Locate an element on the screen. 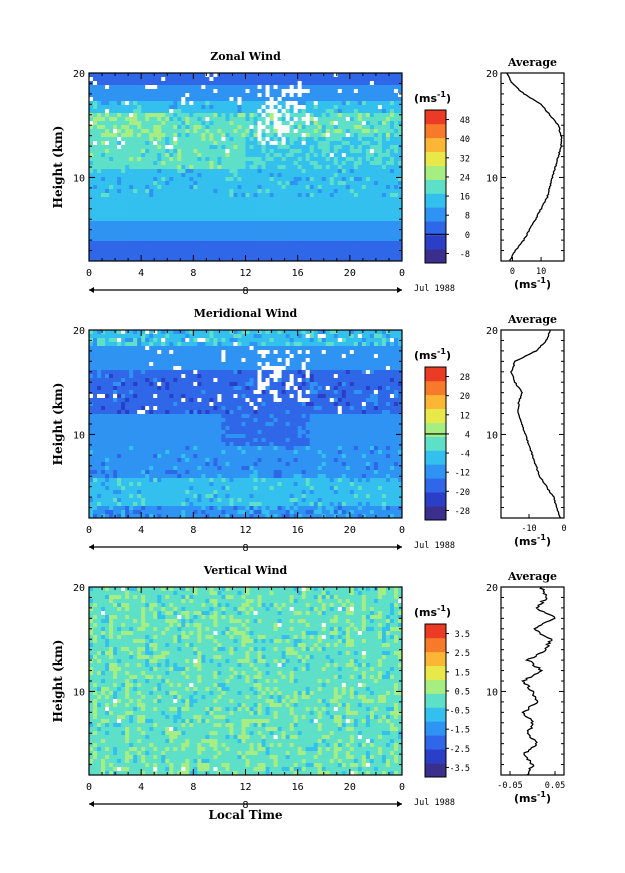  x-tick-label: 12 is located at coordinates (245, 273).